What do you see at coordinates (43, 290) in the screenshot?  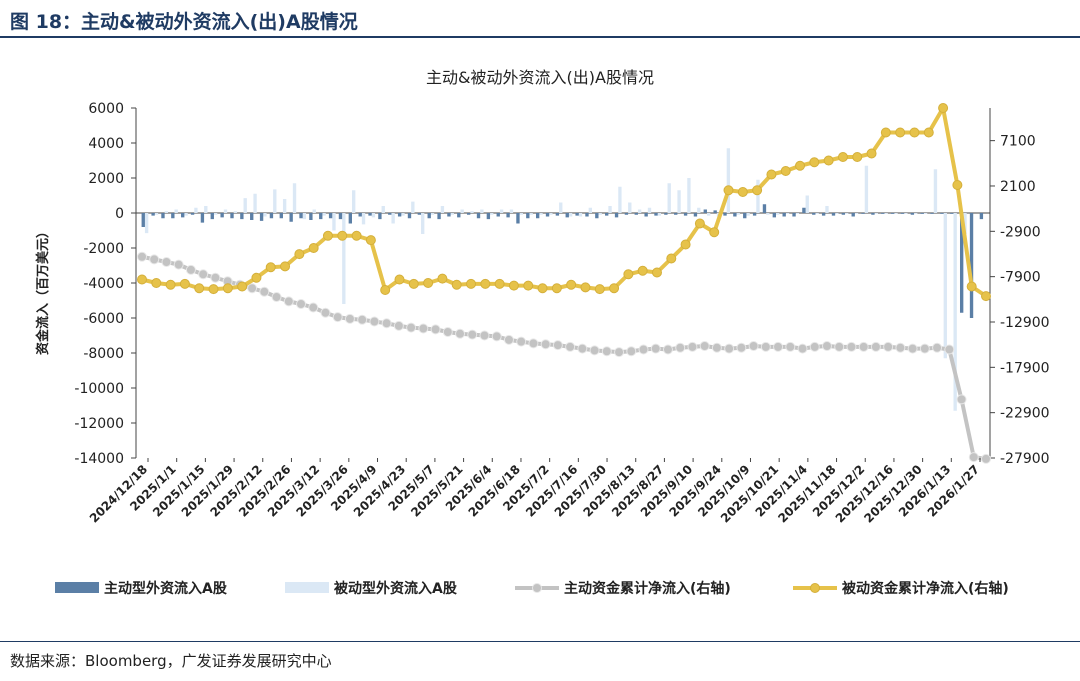 I see `y-axis-label: 资金流入（百万美元）` at bounding box center [43, 290].